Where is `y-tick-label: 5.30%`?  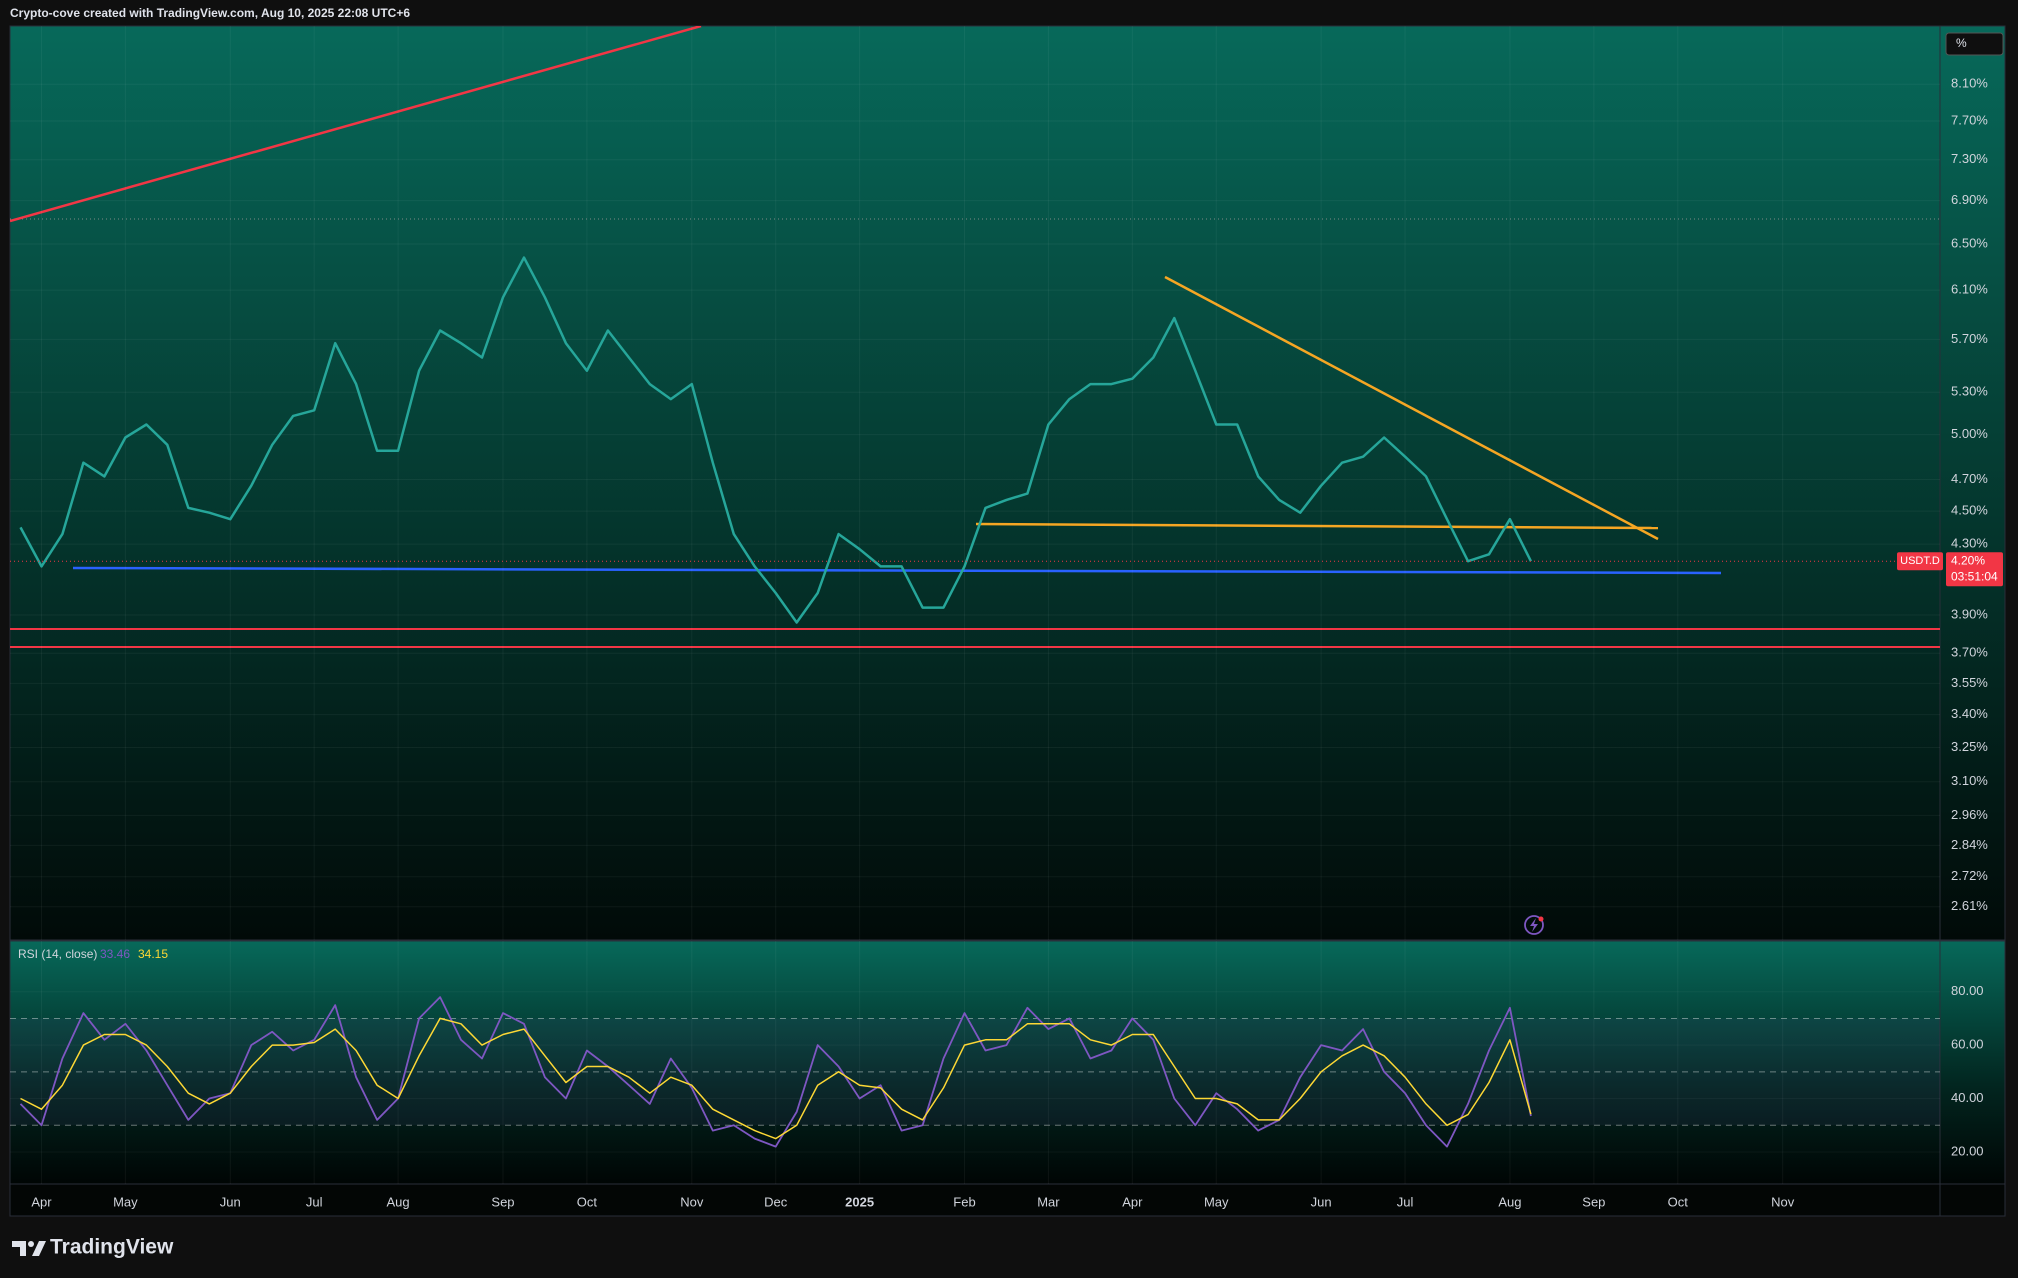
y-tick-label: 5.30% is located at coordinates (1969, 391).